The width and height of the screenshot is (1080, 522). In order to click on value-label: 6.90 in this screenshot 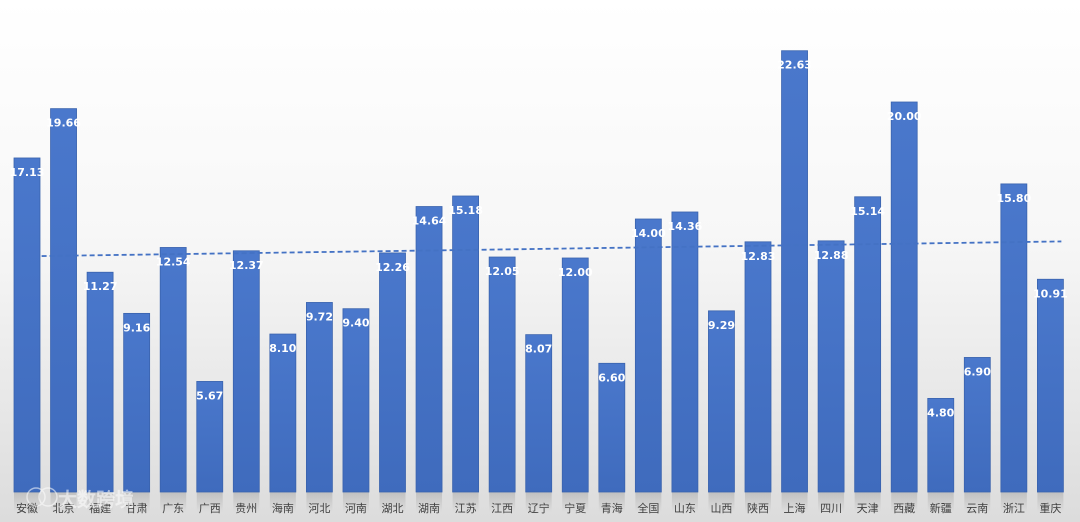, I will do `click(977, 371)`.